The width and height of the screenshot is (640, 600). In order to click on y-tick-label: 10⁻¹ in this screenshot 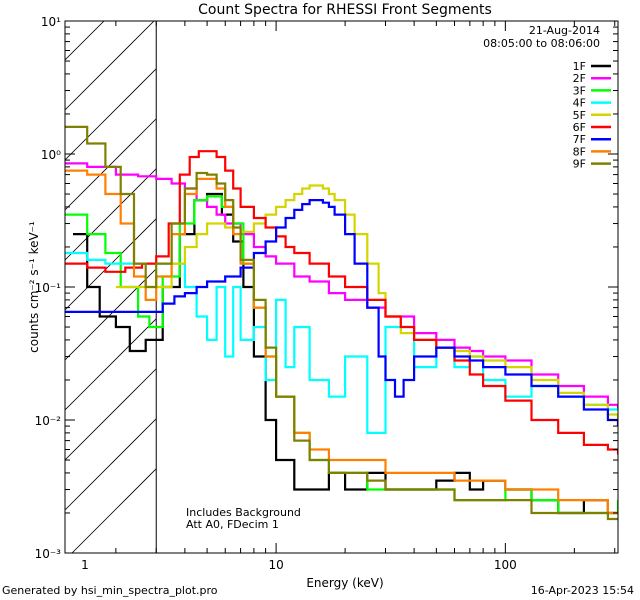, I will do `click(48, 288)`.